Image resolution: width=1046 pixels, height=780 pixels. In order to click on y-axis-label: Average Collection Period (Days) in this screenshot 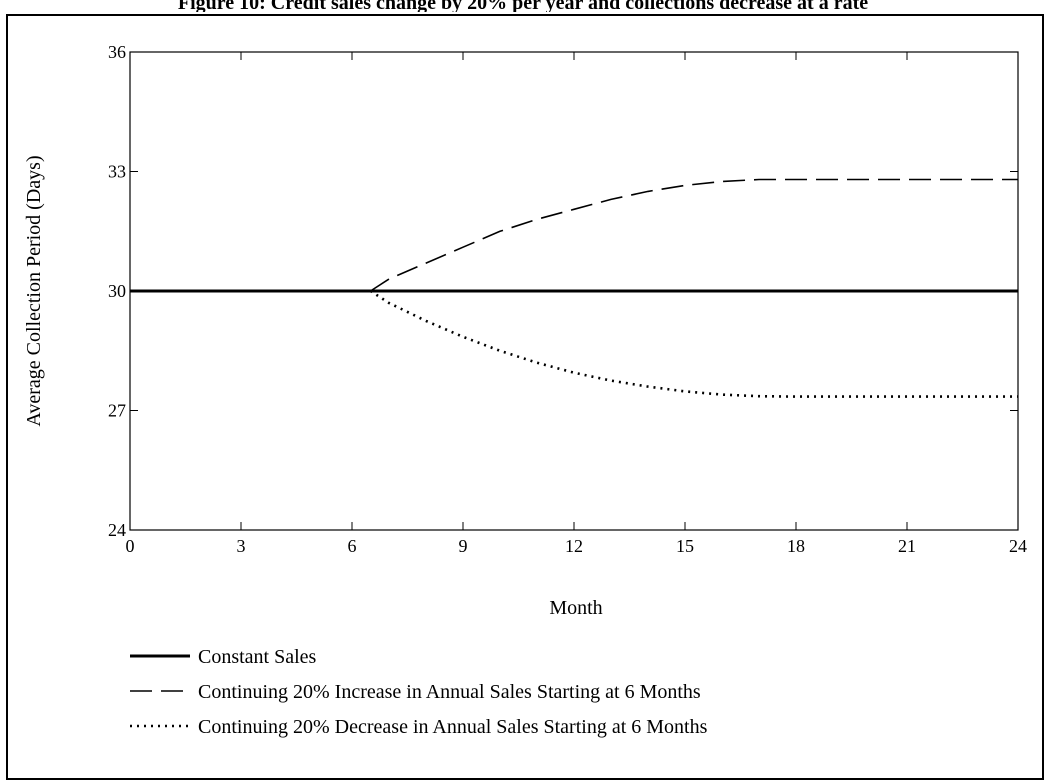, I will do `click(34, 290)`.